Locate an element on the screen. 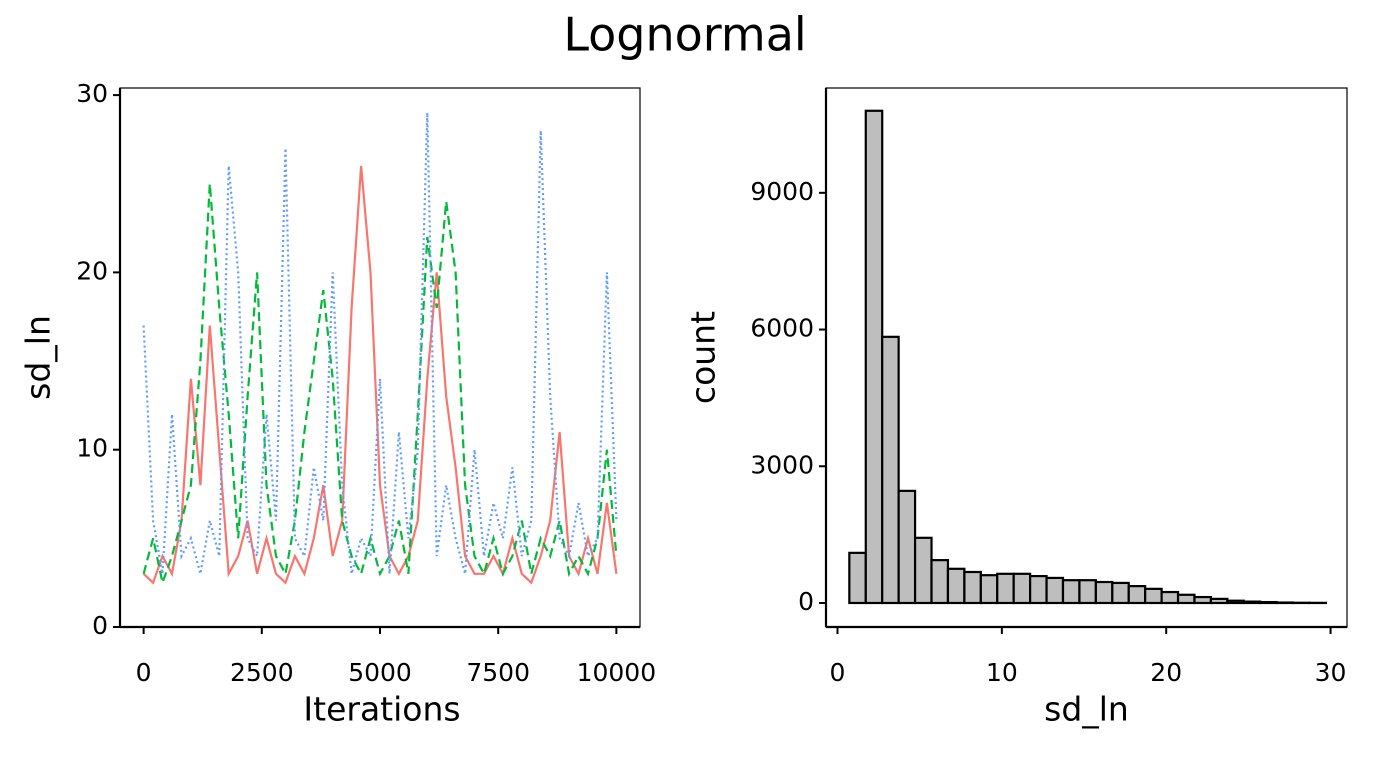  y-axis-title: count is located at coordinates (703, 357).